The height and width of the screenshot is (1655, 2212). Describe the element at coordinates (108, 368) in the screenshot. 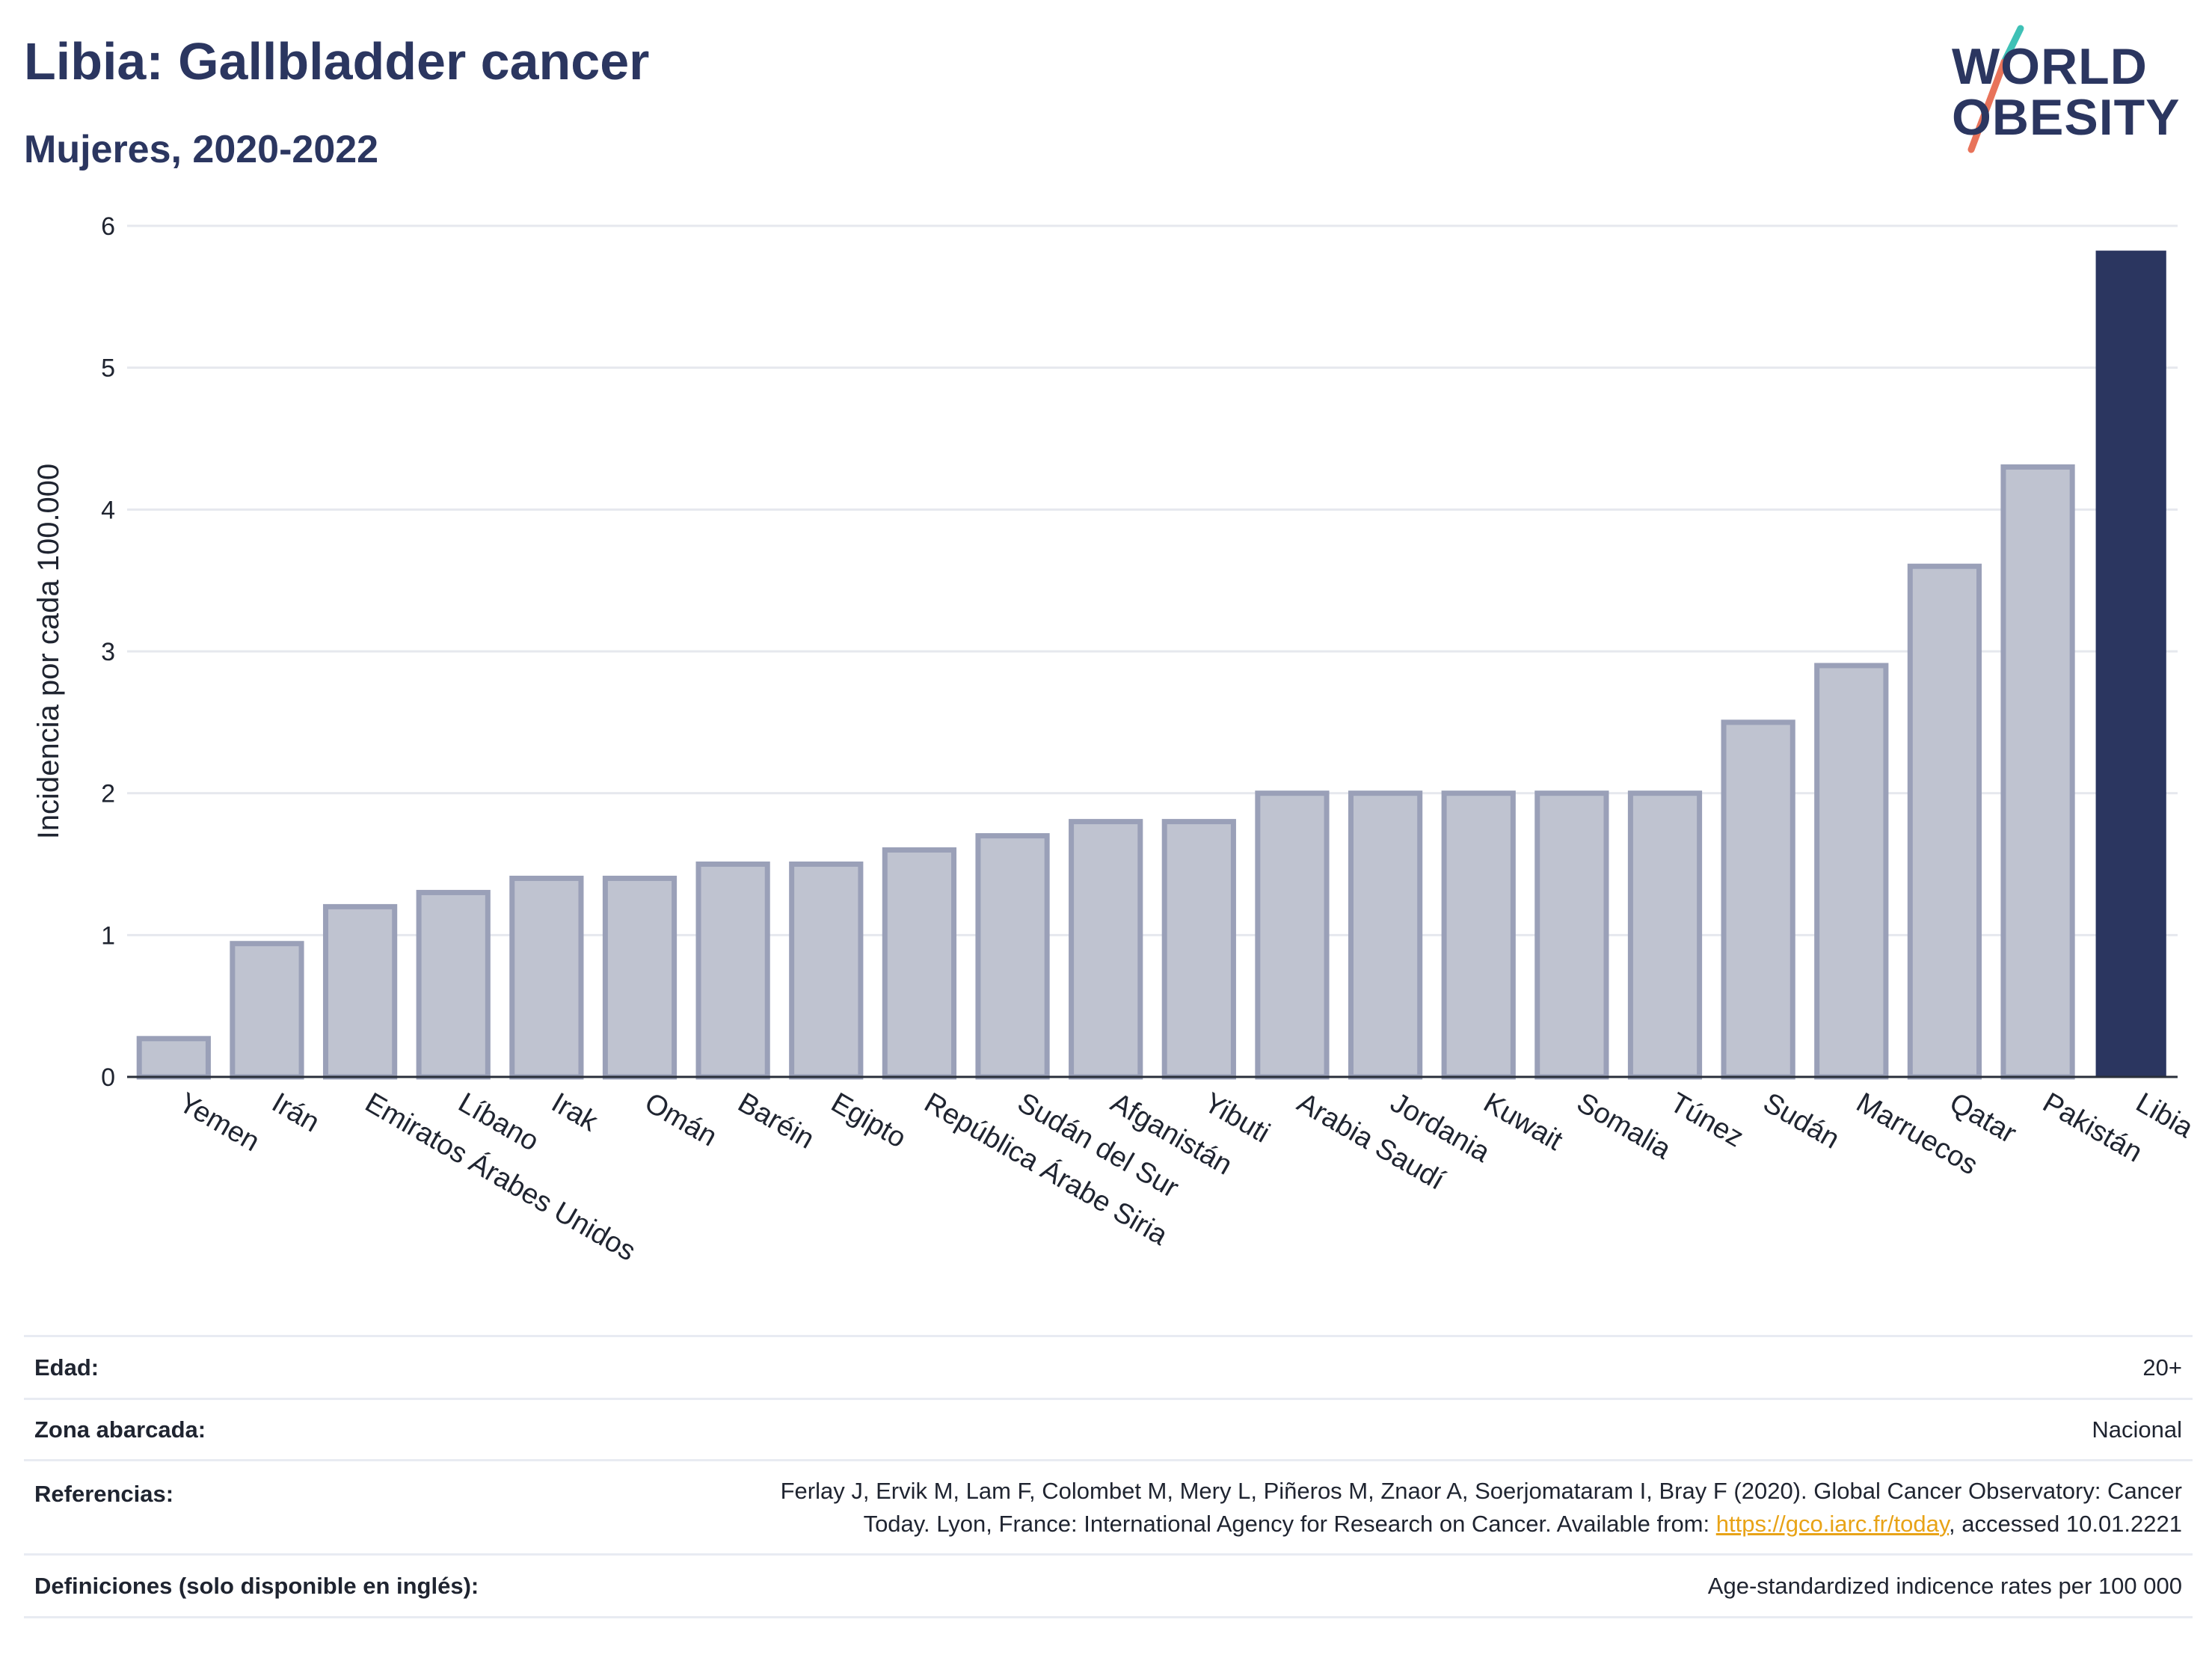

I see `y-tick-label: 5` at that location.